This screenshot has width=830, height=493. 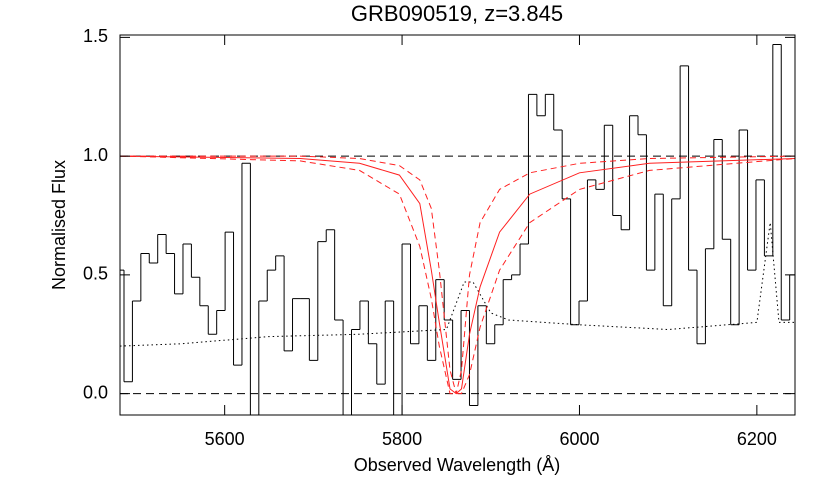 What do you see at coordinates (457, 13) in the screenshot?
I see `chart-title: GRB090519, z=3.845` at bounding box center [457, 13].